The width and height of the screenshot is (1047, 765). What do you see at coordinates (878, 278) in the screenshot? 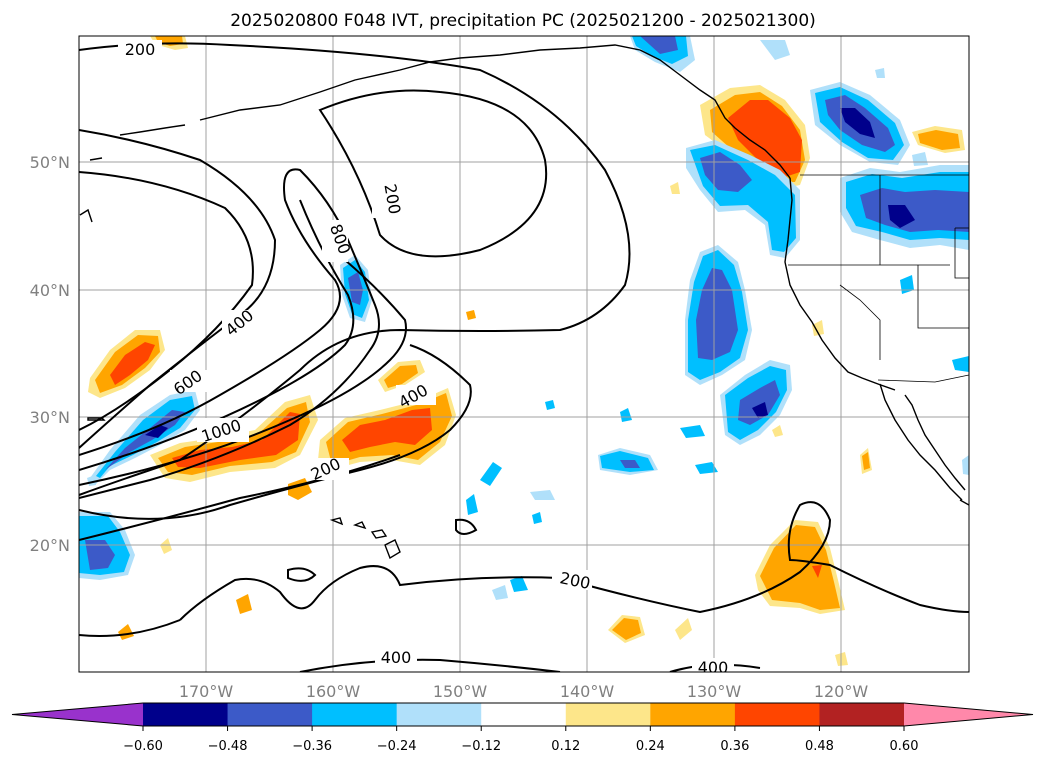
I see `political-borders` at bounding box center [878, 278].